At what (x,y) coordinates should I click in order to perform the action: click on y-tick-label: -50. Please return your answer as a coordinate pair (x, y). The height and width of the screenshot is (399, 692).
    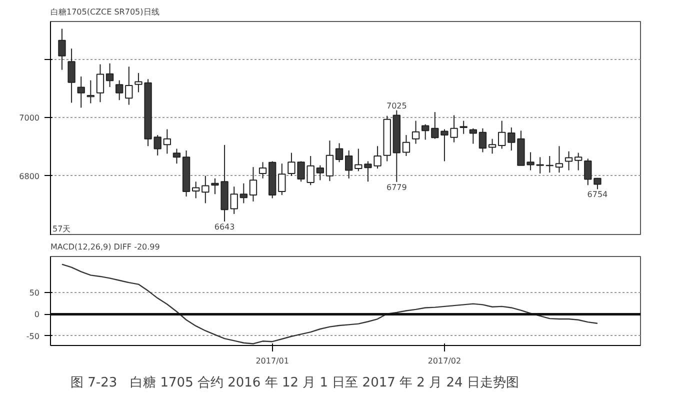
    Looking at the image, I should click on (33, 336).